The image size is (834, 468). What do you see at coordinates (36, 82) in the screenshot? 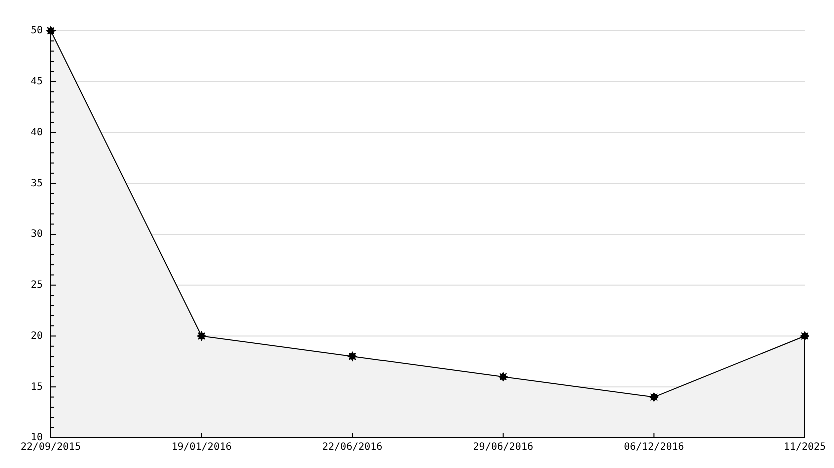
I see `y-tick-label: 45` at bounding box center [36, 82].